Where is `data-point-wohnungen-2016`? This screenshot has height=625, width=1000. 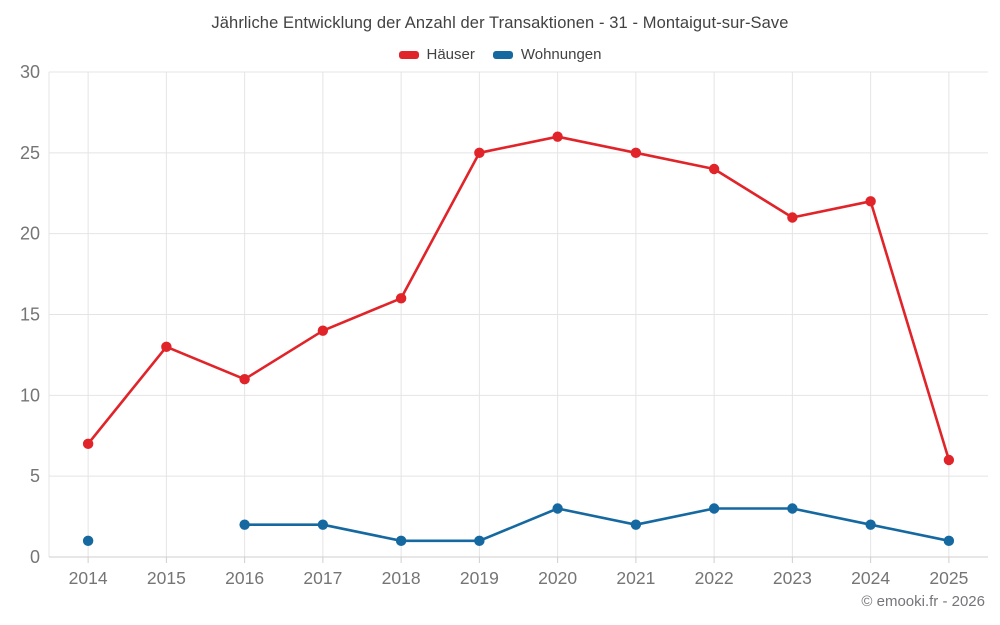 data-point-wohnungen-2016 is located at coordinates (244, 524).